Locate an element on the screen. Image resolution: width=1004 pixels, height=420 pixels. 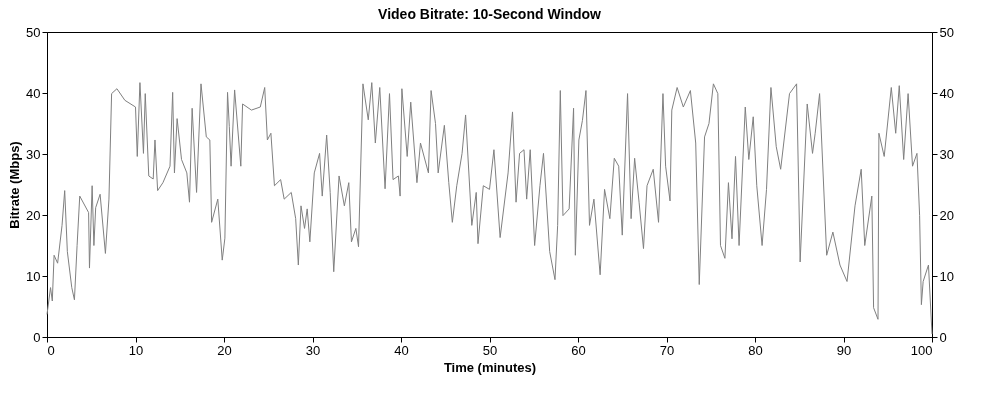
x-tick-label: 0 is located at coordinates (51, 350).